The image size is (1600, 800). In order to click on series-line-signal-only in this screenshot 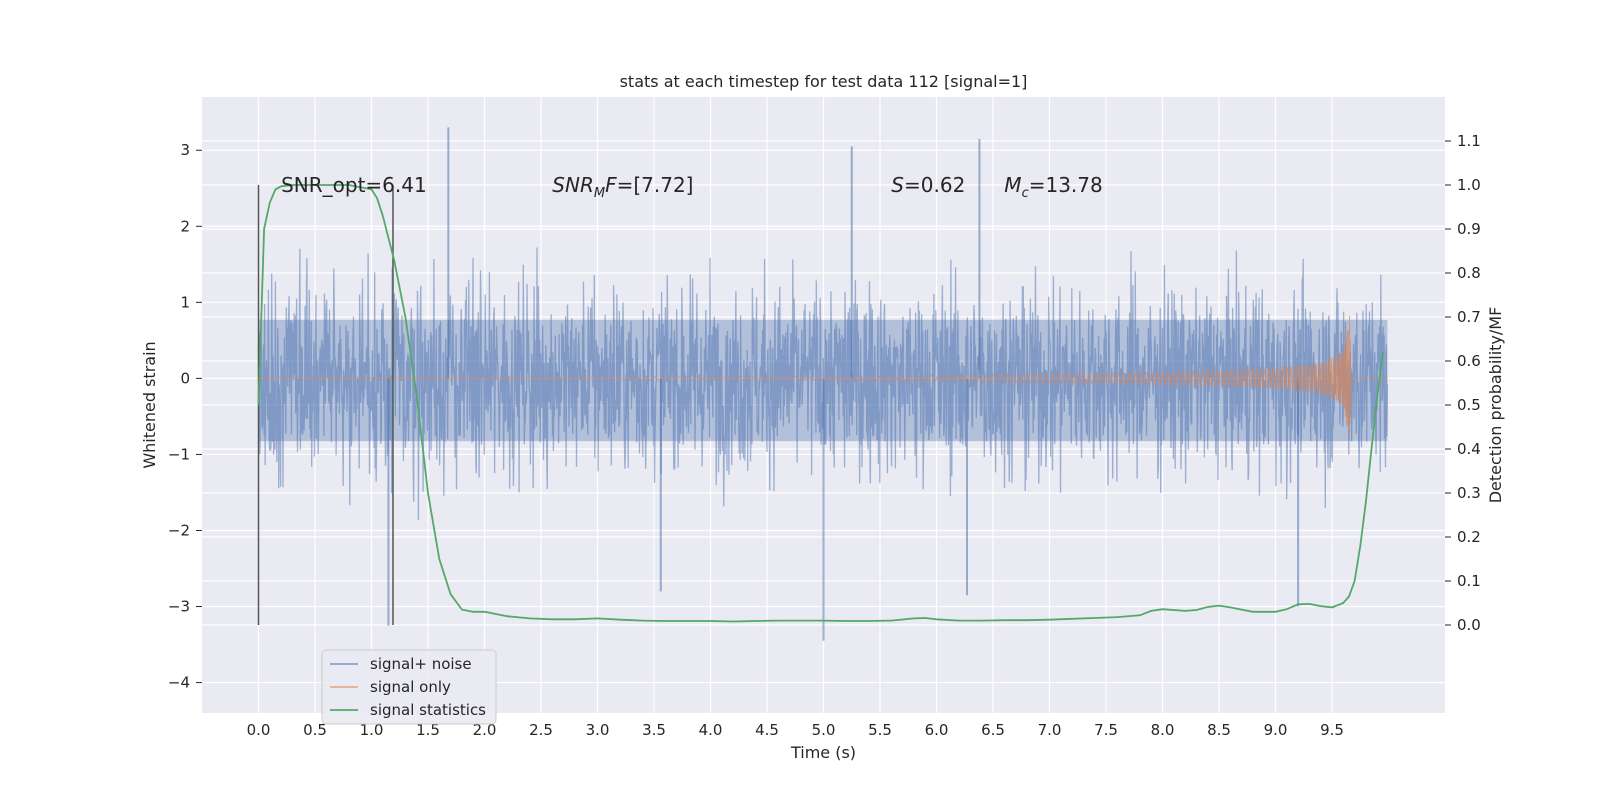, I will do `click(823, 376)`.